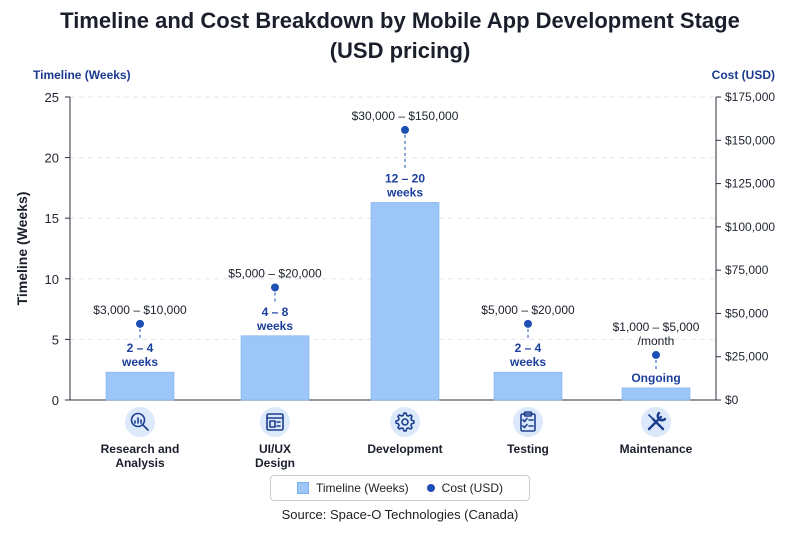  Describe the element at coordinates (400, 514) in the screenshot. I see `chart-source: Source: Space-O Technologies (Canada)` at that location.